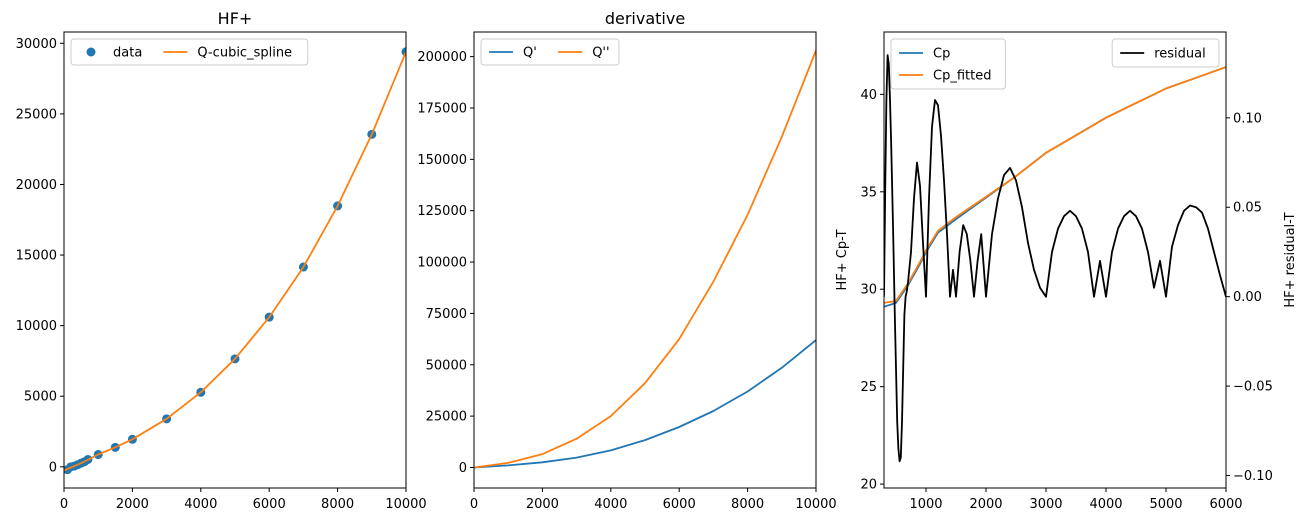 This screenshot has height=528, width=1307. I want to click on legend-marker, so click(91, 52).